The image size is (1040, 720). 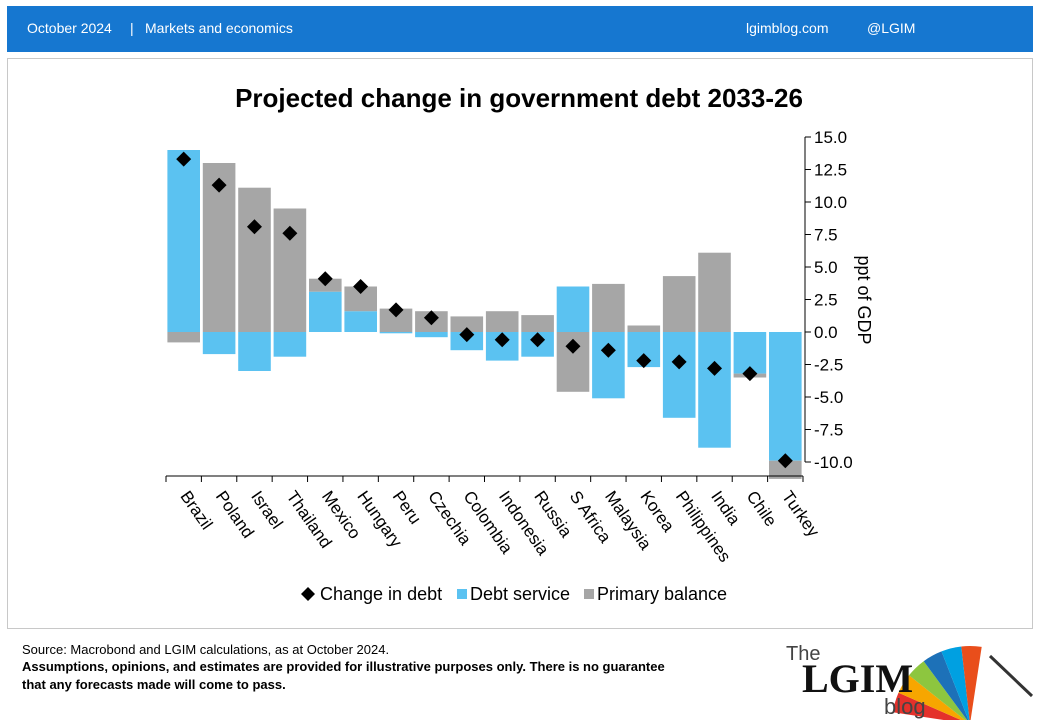 I want to click on bar-debt-service-poland, so click(x=219, y=343).